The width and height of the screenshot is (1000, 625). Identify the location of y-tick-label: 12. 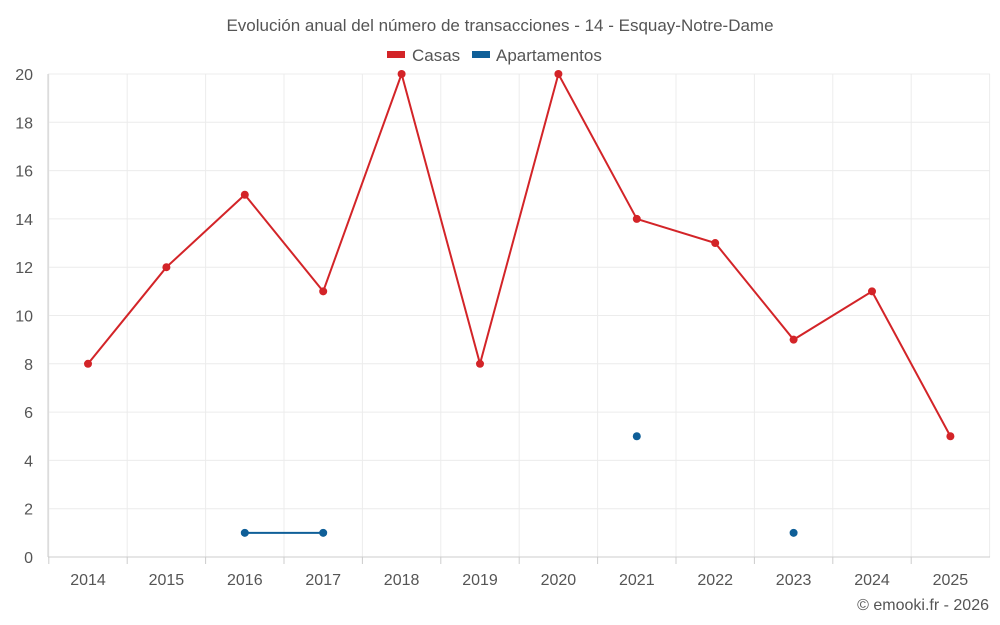
(24, 268).